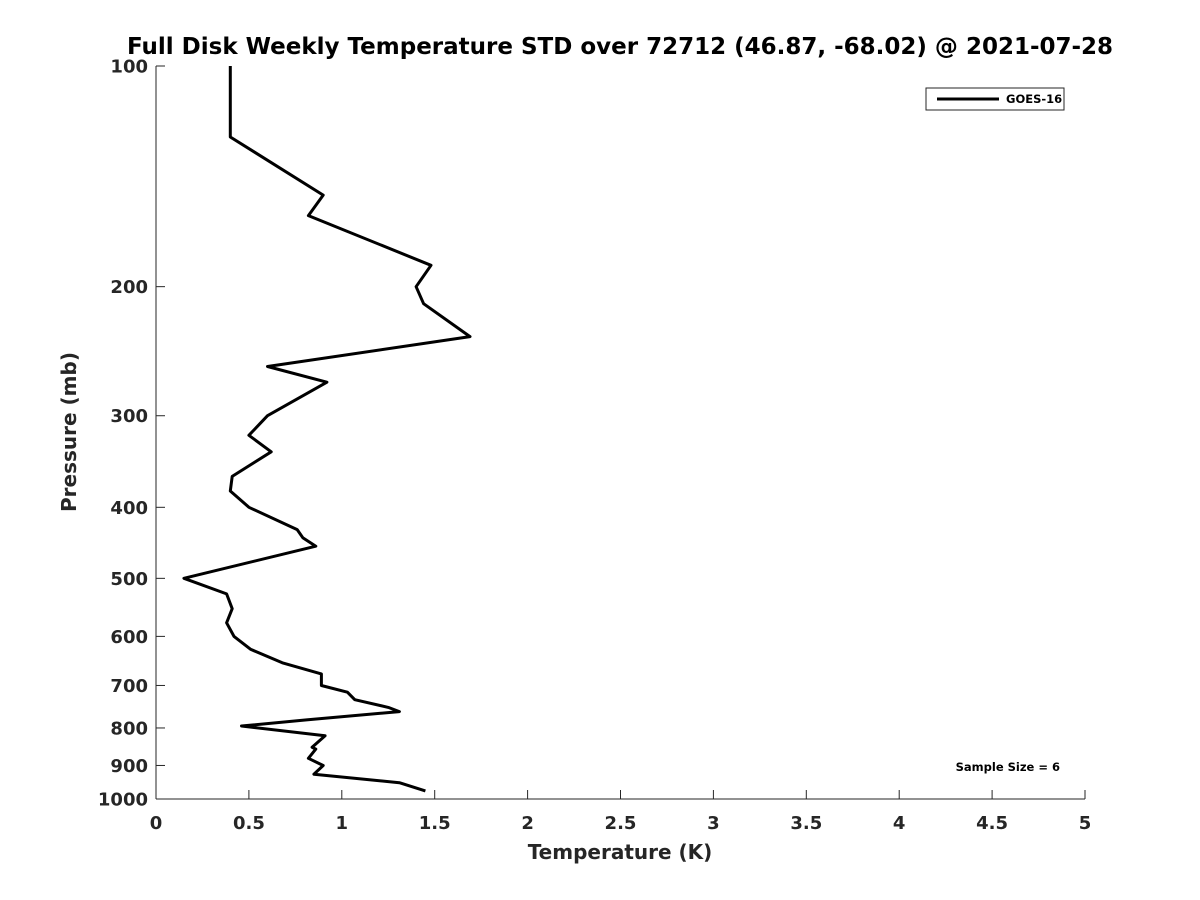  What do you see at coordinates (131, 434) in the screenshot?
I see `y-ticks: 100 200 300 400 500 600 700 800 900 1000` at bounding box center [131, 434].